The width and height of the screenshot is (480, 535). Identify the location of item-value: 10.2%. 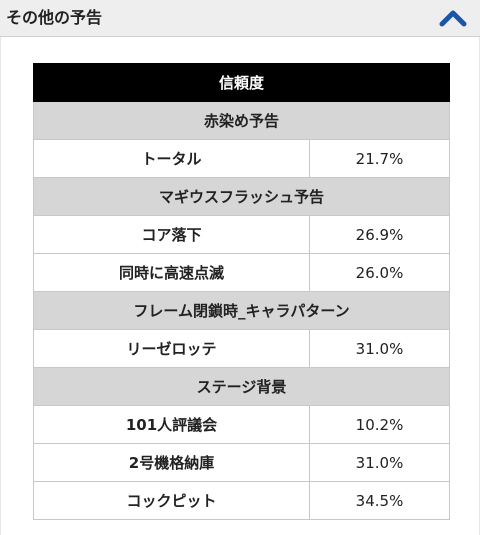
(379, 424).